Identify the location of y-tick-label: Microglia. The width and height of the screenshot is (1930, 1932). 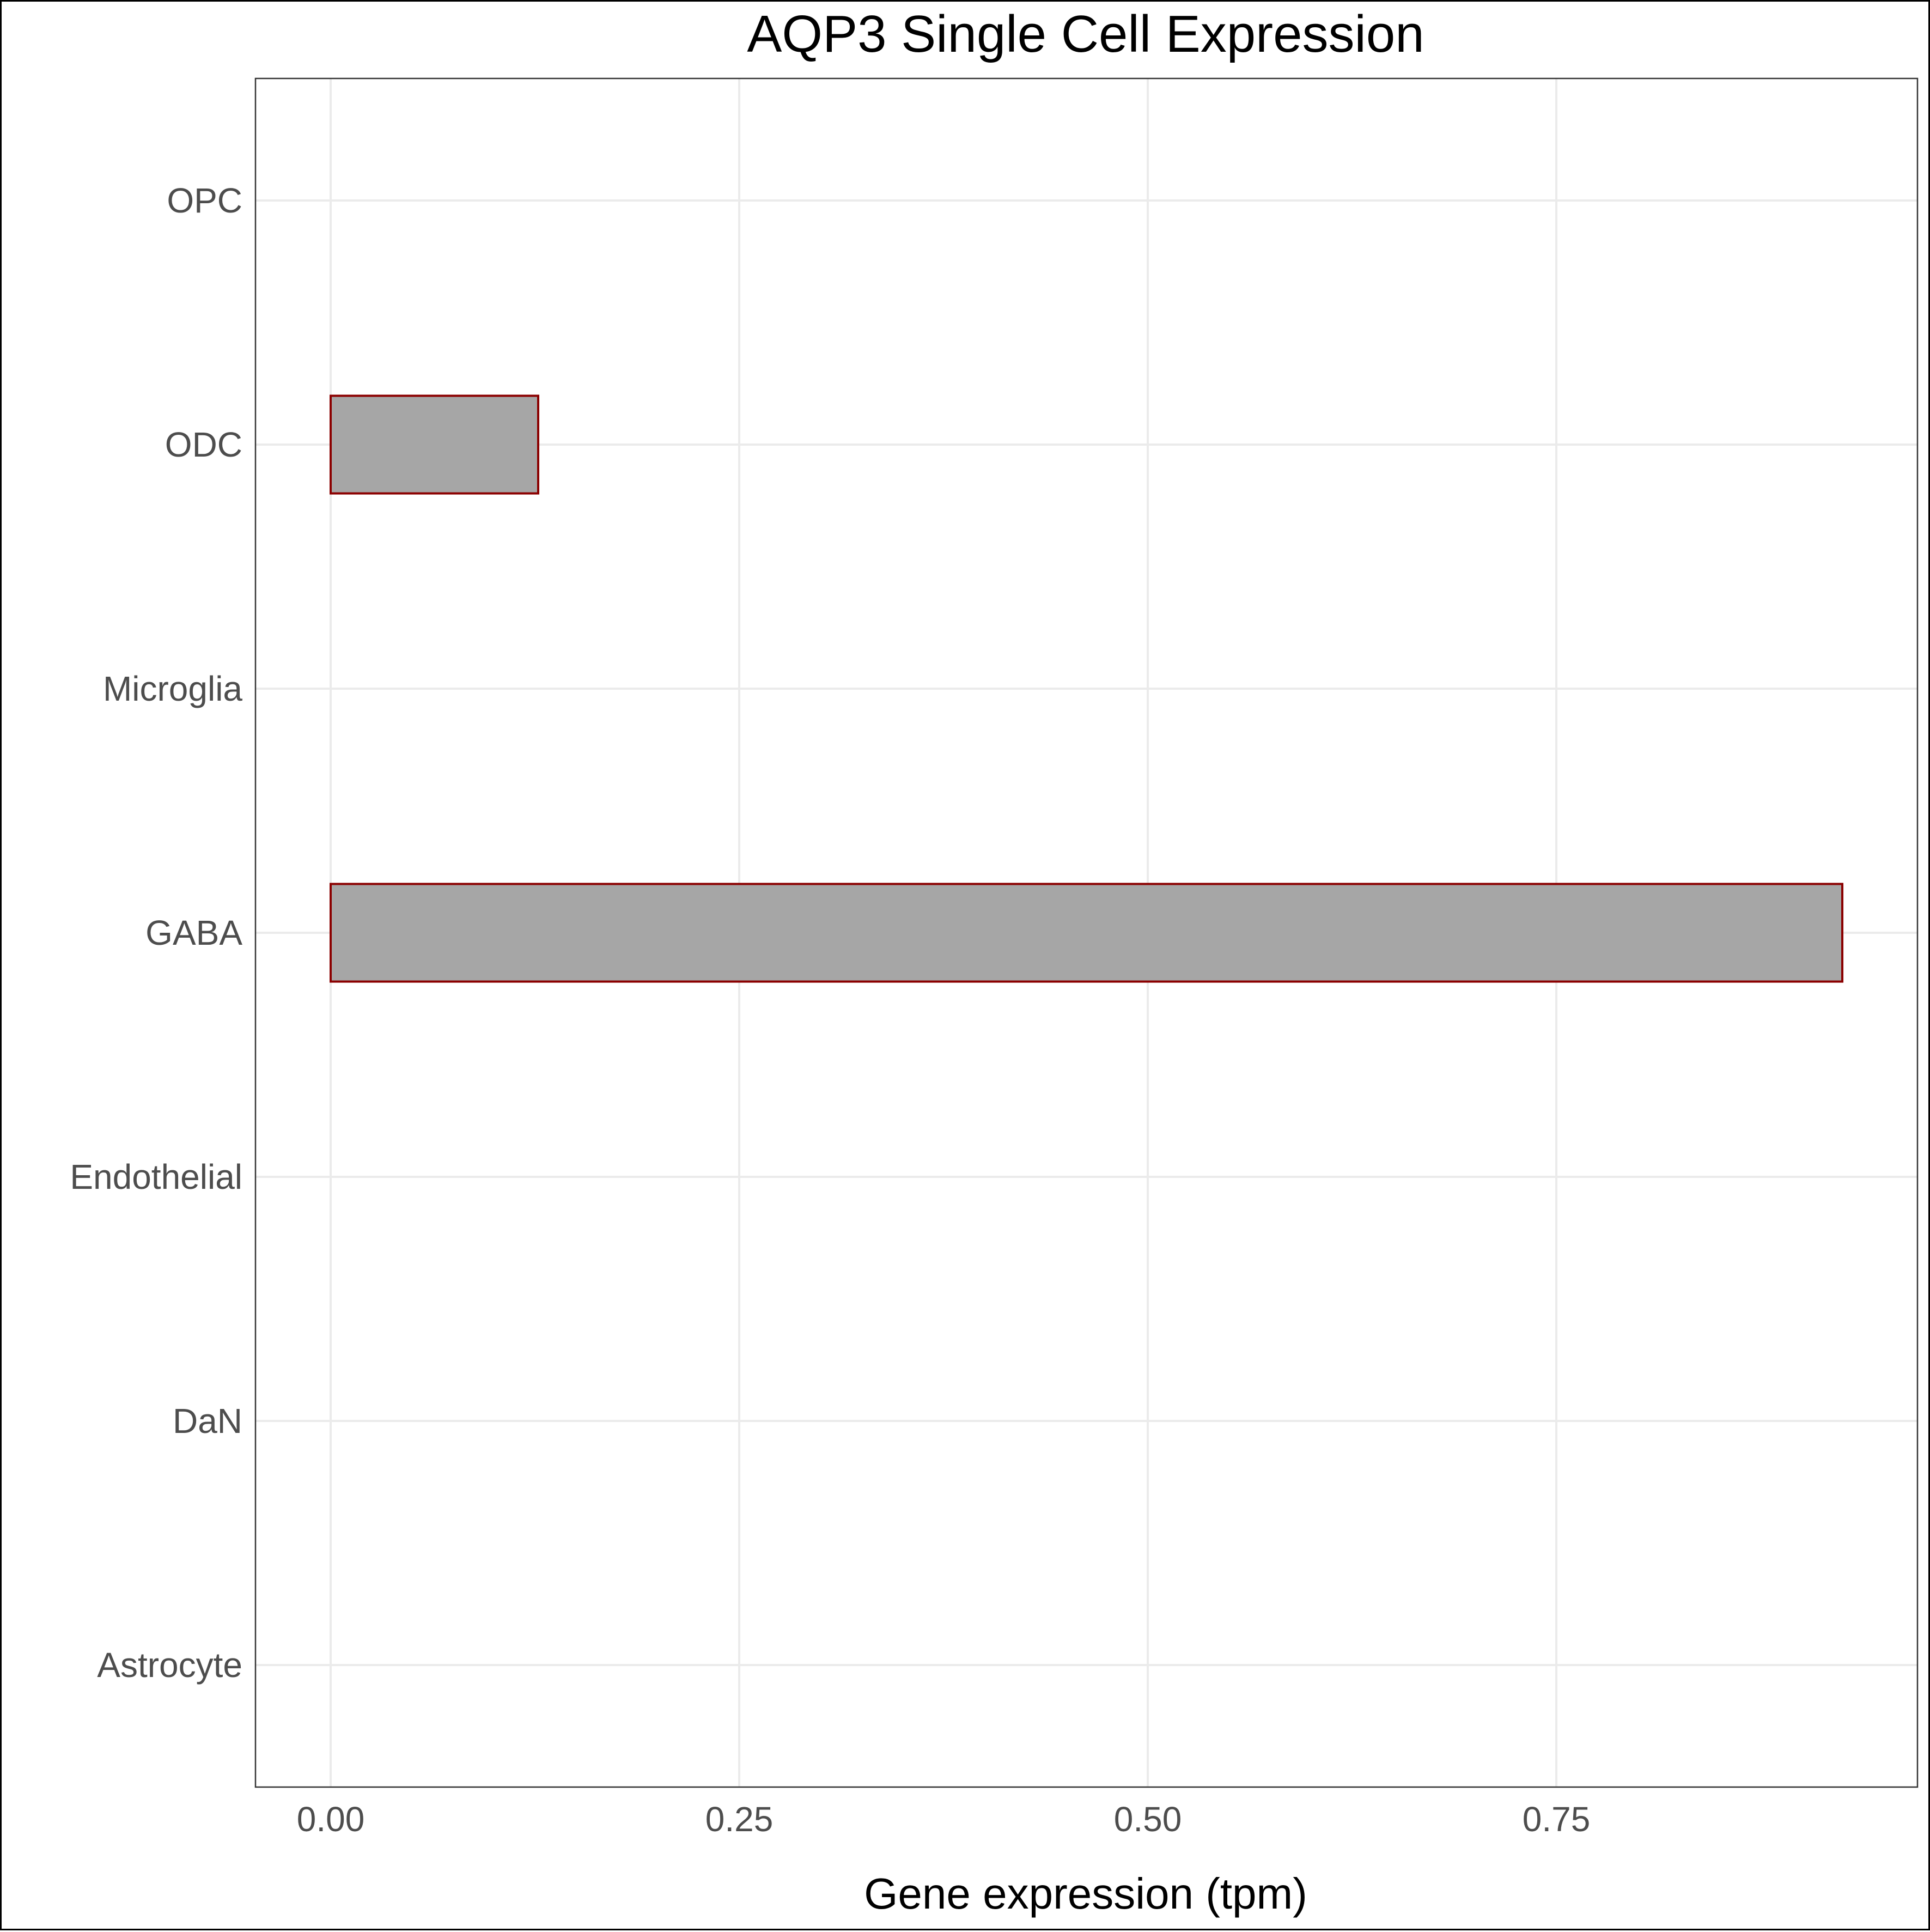
(172, 689).